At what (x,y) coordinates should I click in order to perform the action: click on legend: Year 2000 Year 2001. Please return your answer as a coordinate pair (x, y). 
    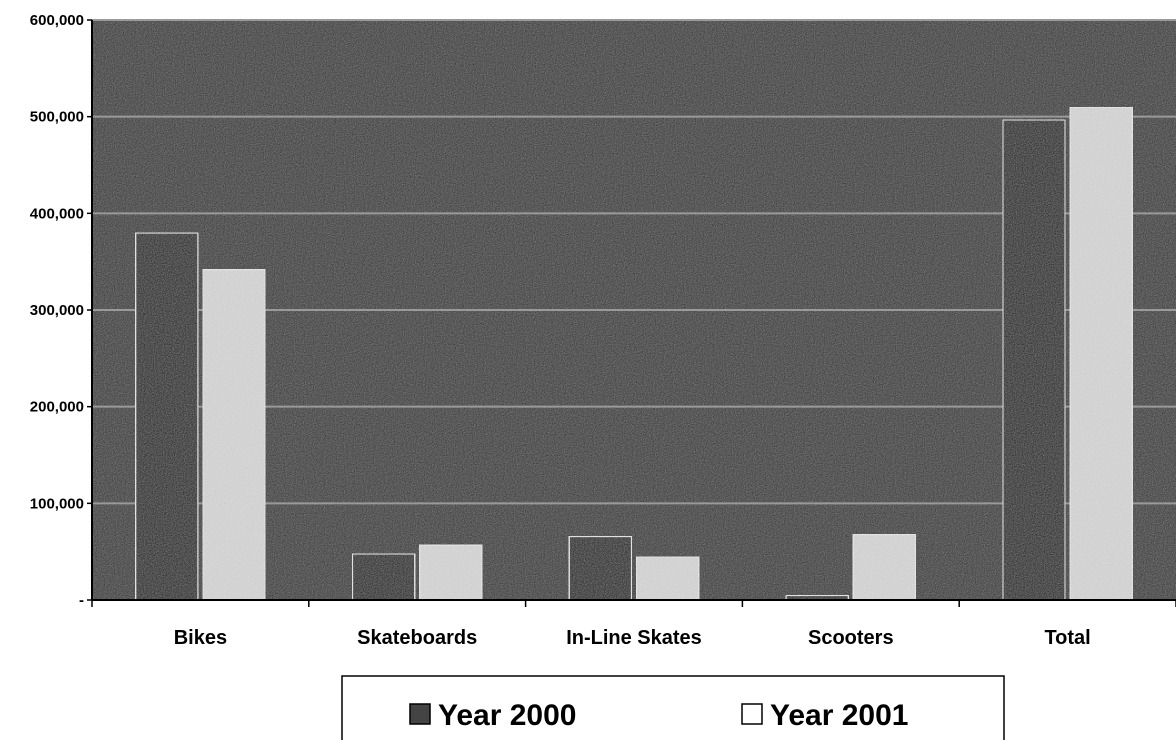
    Looking at the image, I should click on (673, 707).